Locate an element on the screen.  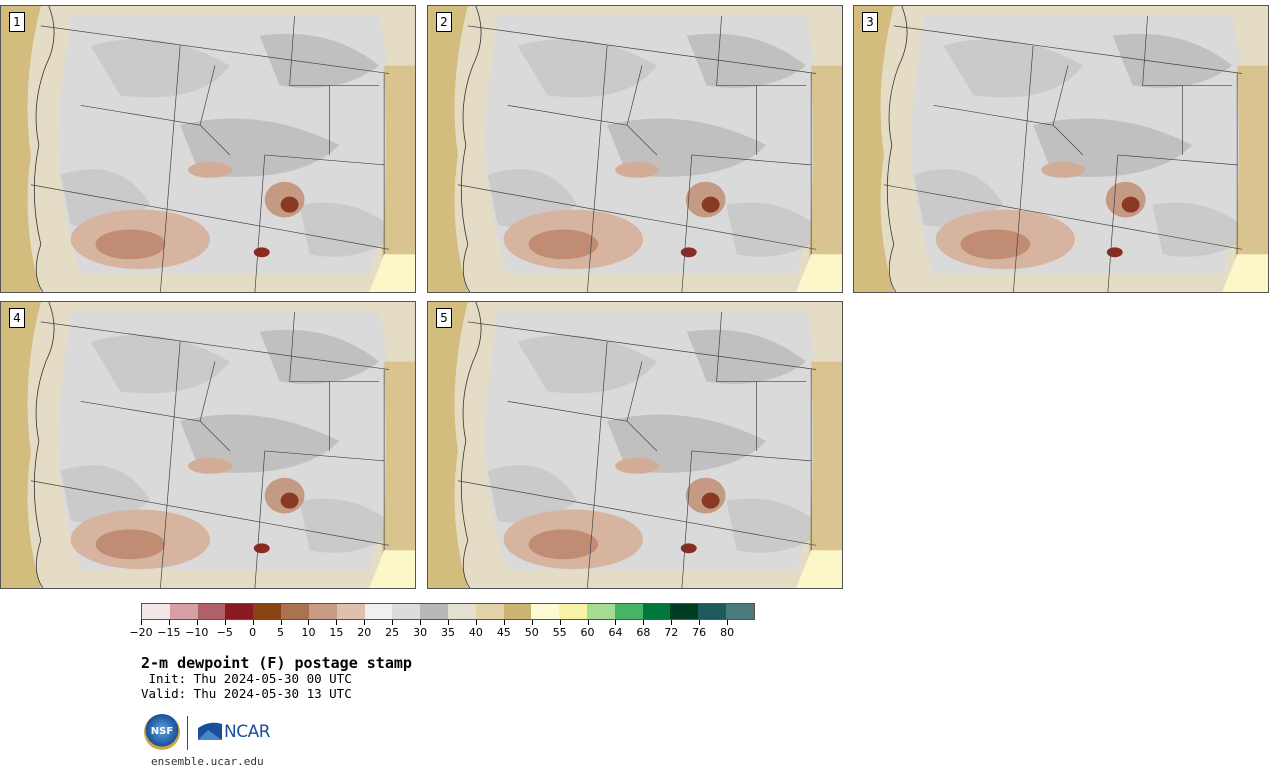
ensemble-member-1-map: 1 is located at coordinates (208, 149).